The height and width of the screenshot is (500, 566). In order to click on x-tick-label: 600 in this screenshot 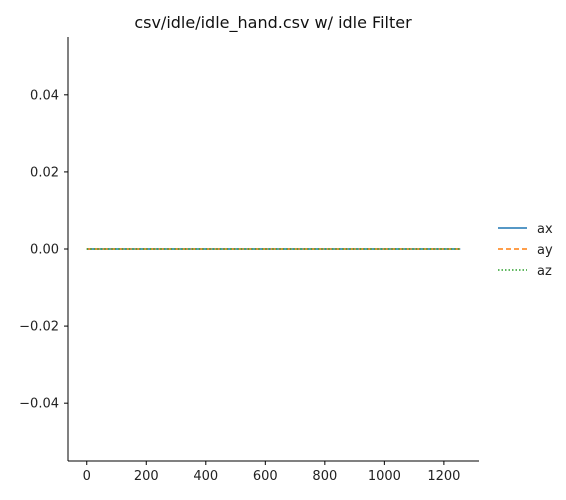, I will do `click(265, 476)`.